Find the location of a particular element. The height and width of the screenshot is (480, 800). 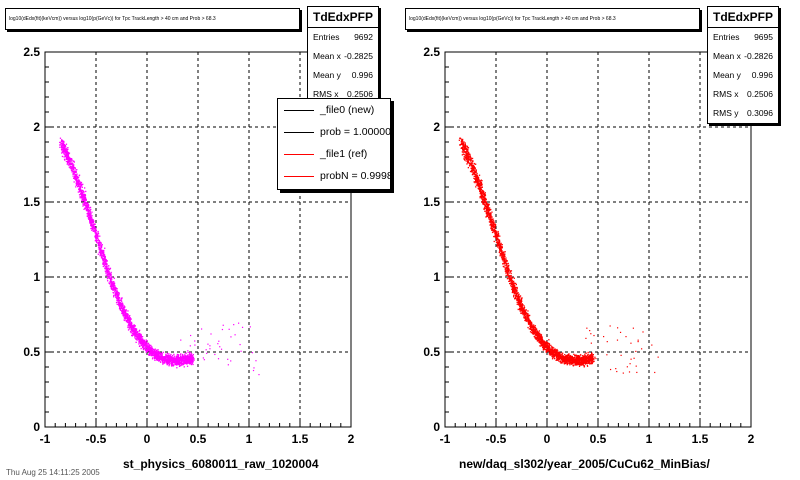

legend-entry: prob = 1.000000 is located at coordinates (334, 132).